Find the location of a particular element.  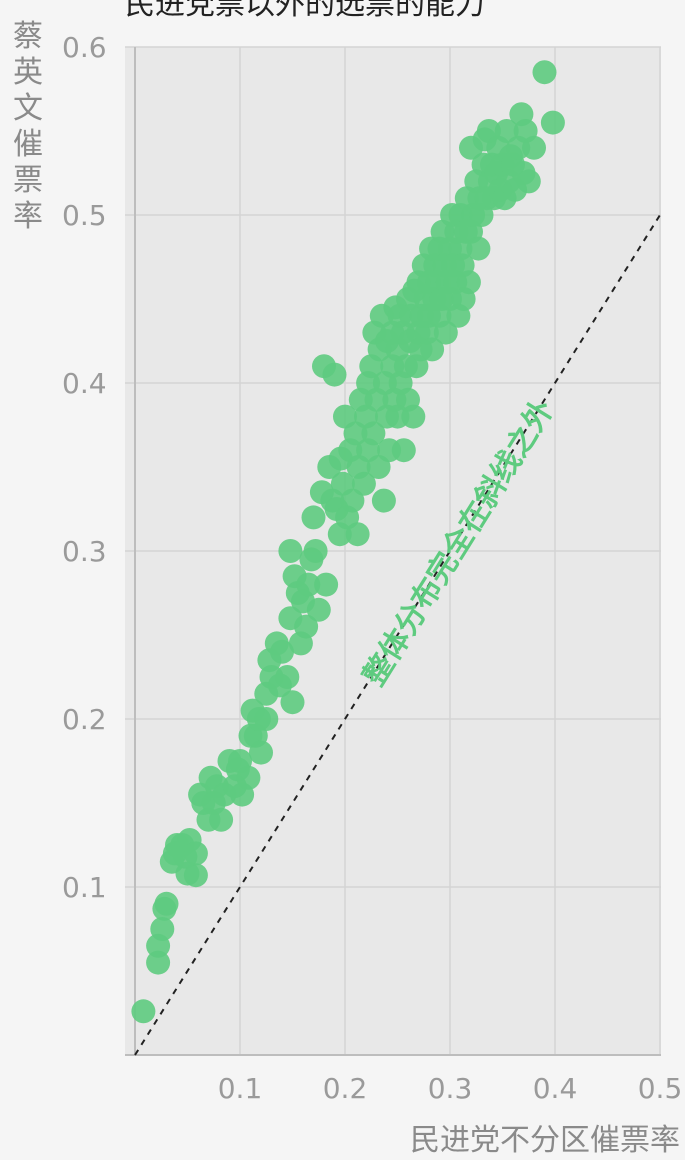

y-axis-title-char: 催 is located at coordinates (28, 144).